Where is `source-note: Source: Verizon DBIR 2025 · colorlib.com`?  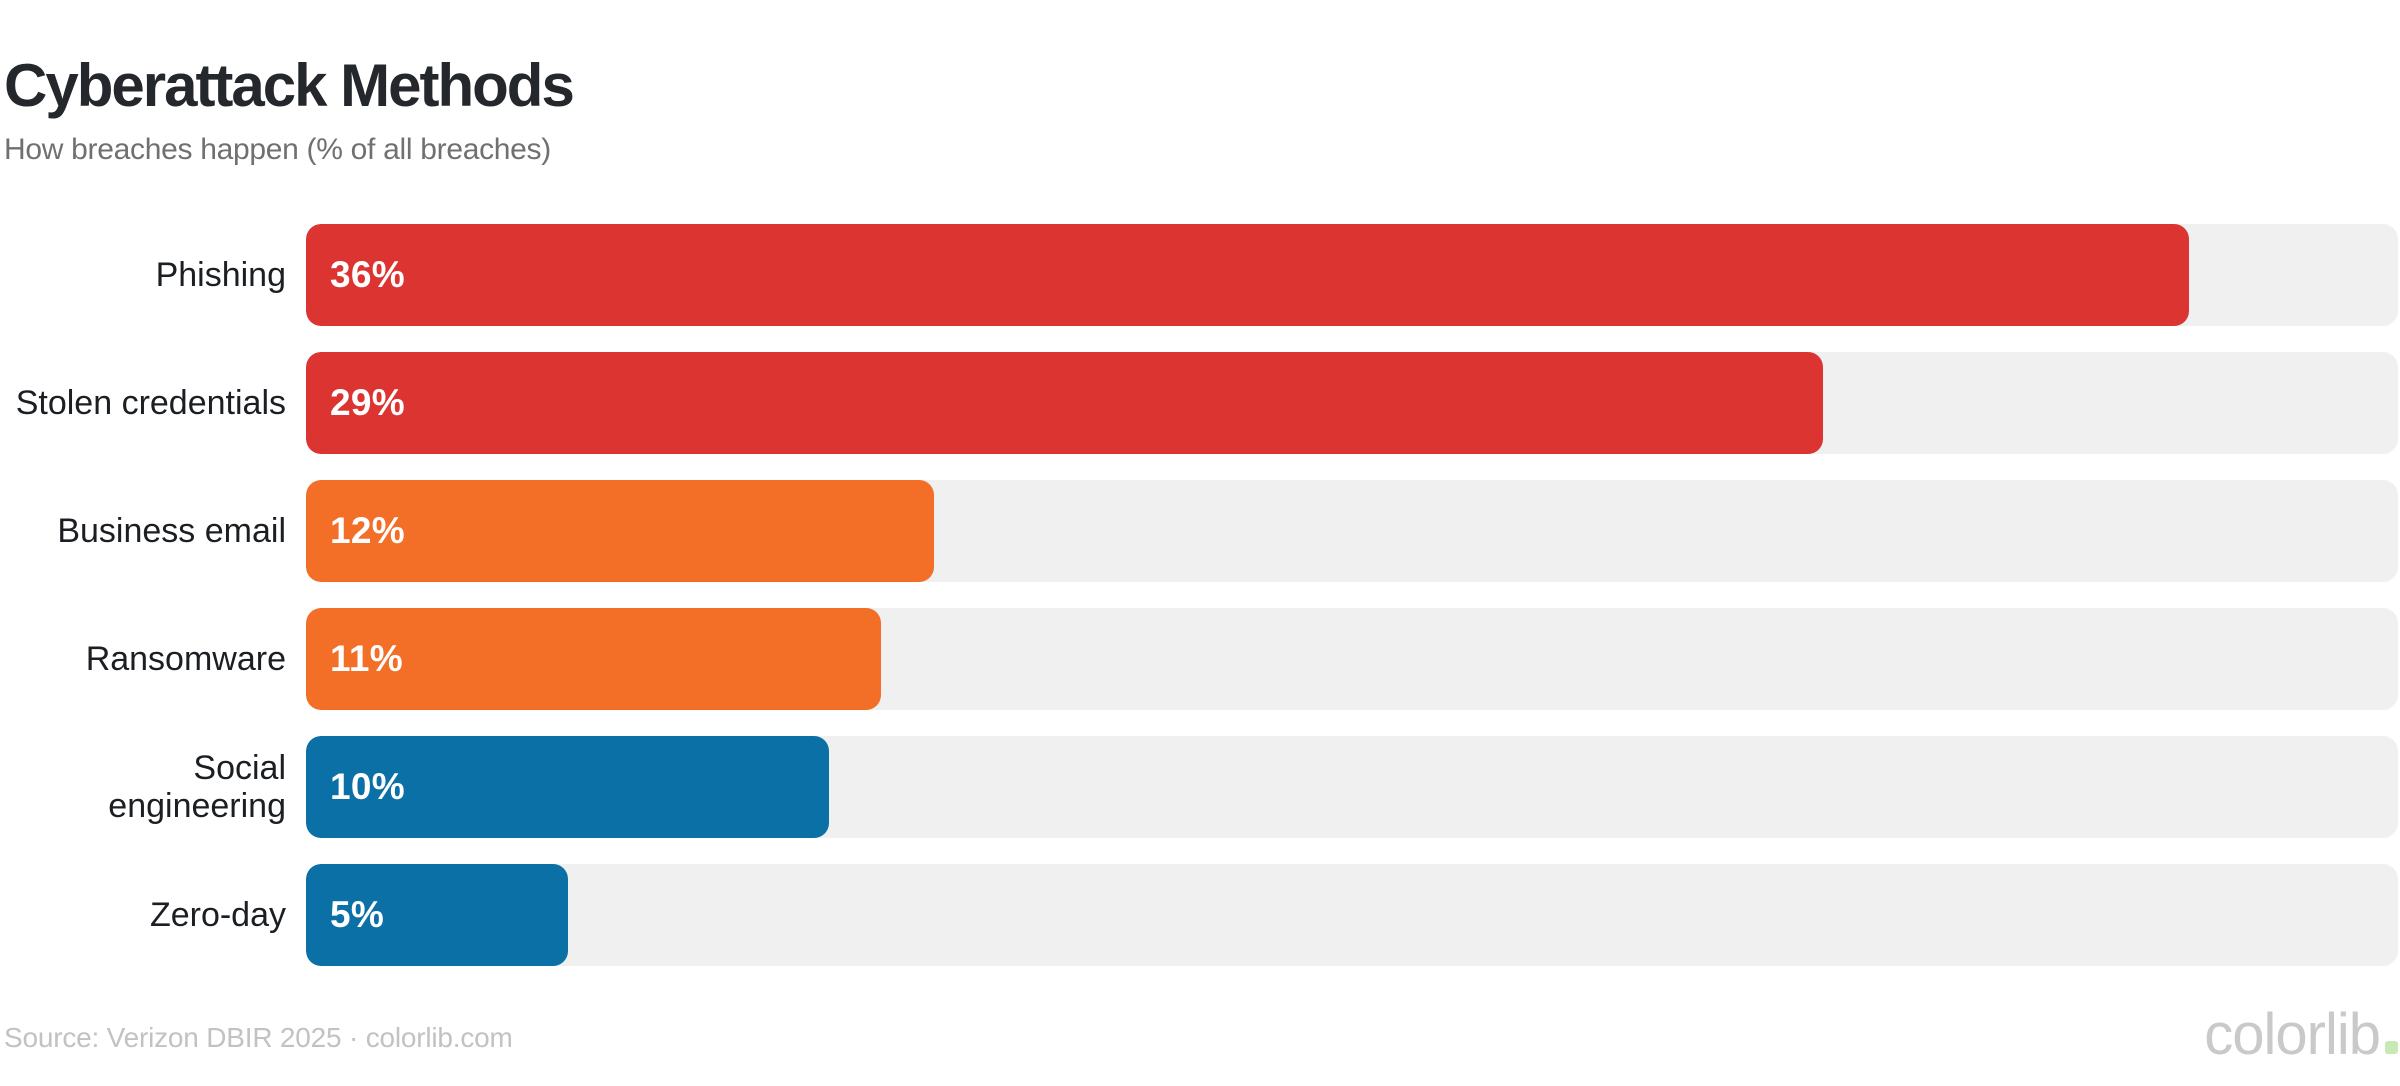
source-note: Source: Verizon DBIR 2025 · colorlib.com is located at coordinates (258, 1037).